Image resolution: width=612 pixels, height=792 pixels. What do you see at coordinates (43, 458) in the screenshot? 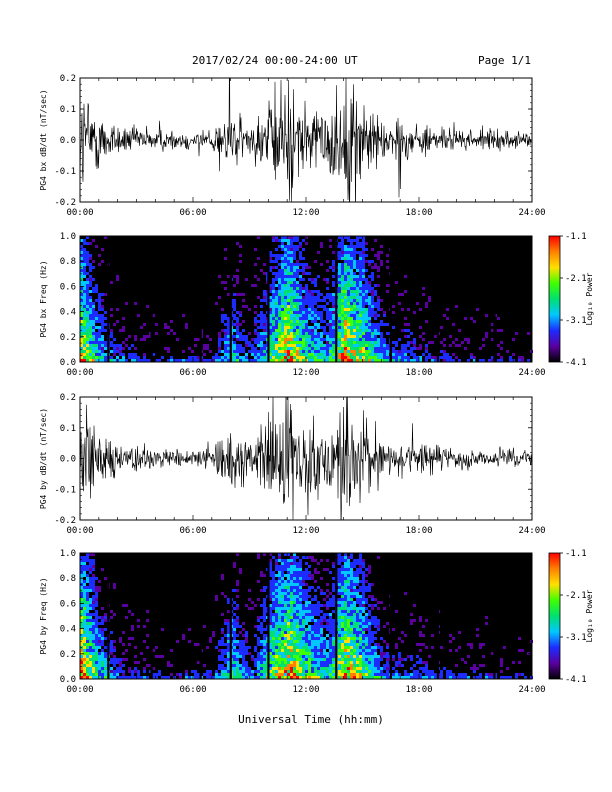
I see `y-axis-label: PG4 by dB/dt (nT/sec)` at bounding box center [43, 458].